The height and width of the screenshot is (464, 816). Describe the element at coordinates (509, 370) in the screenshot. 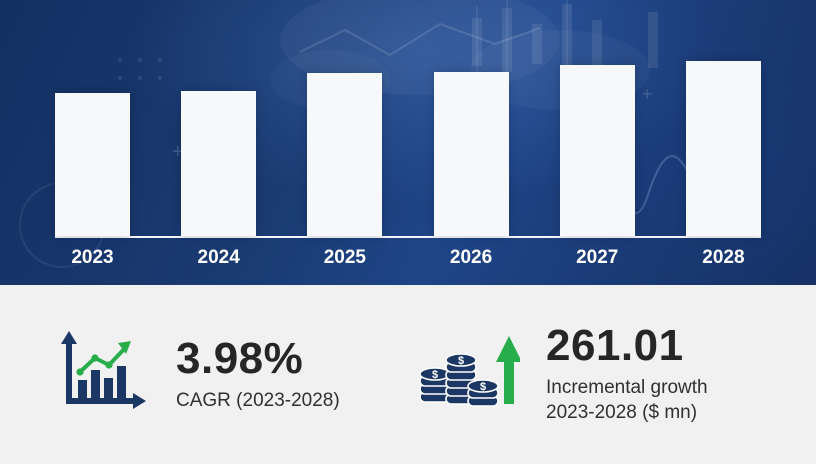

I see `up-arrow-icon` at that location.